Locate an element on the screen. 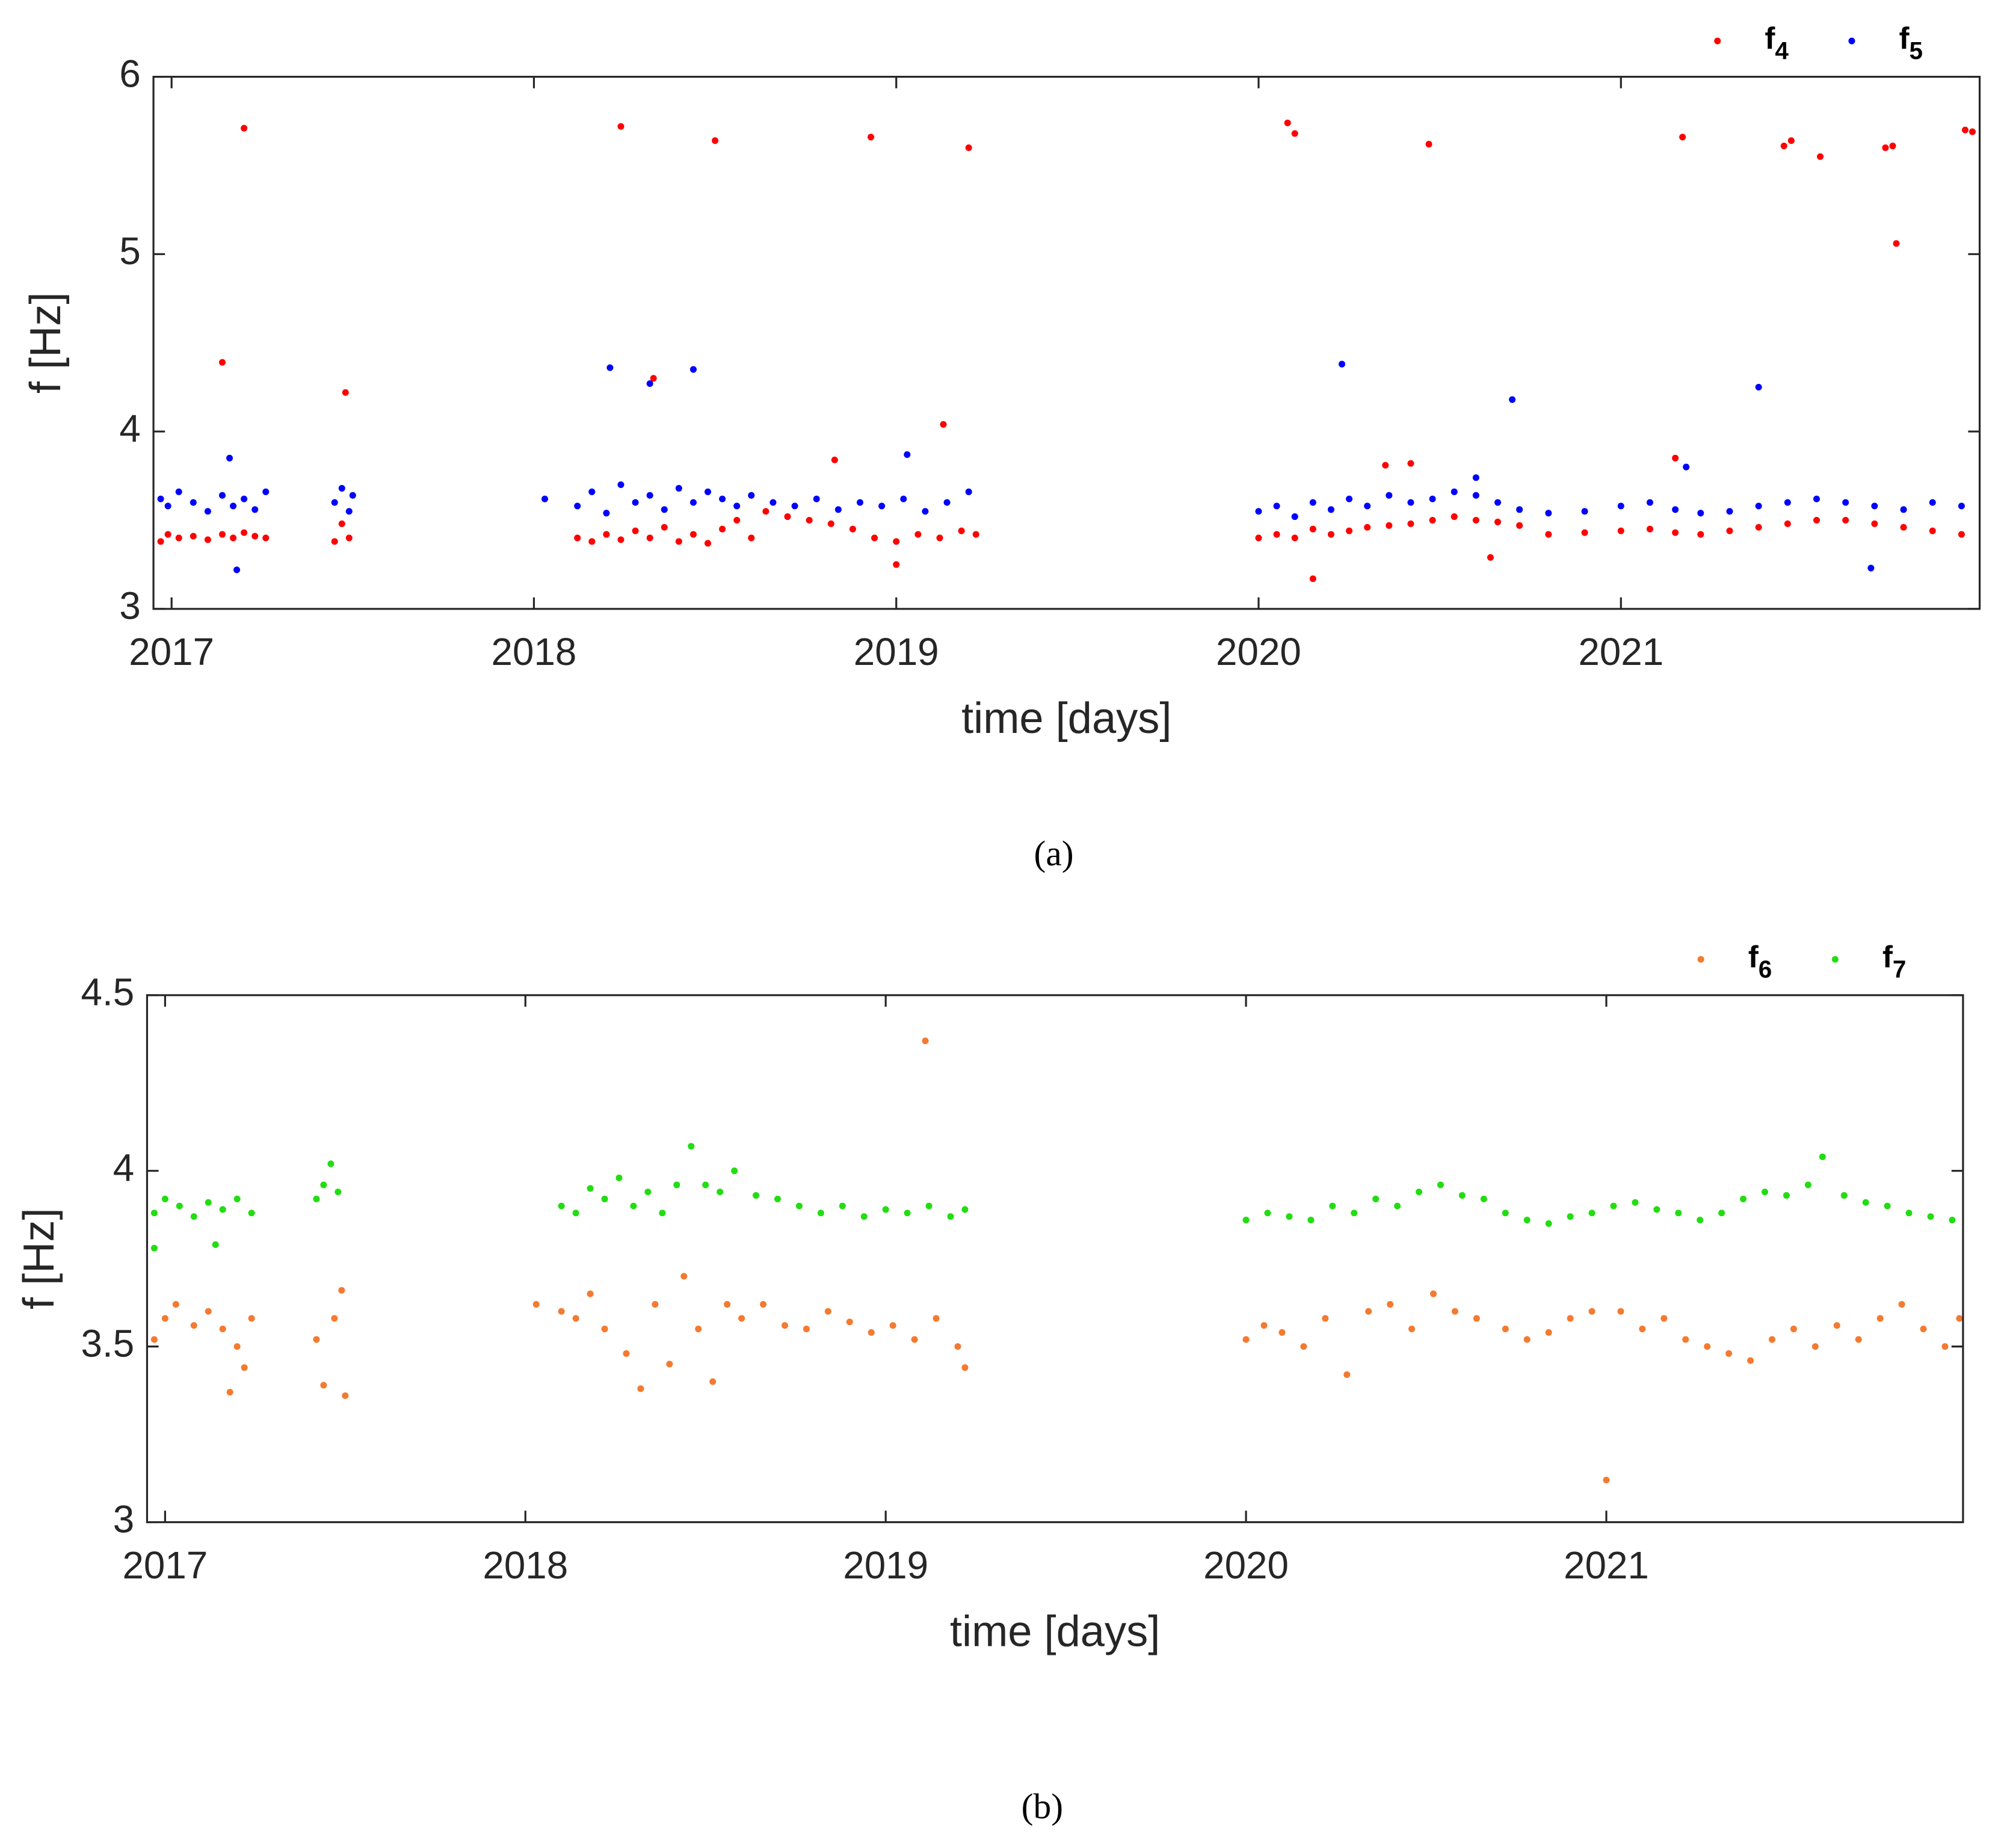  x-axis-label: time [days] is located at coordinates (1066, 718).